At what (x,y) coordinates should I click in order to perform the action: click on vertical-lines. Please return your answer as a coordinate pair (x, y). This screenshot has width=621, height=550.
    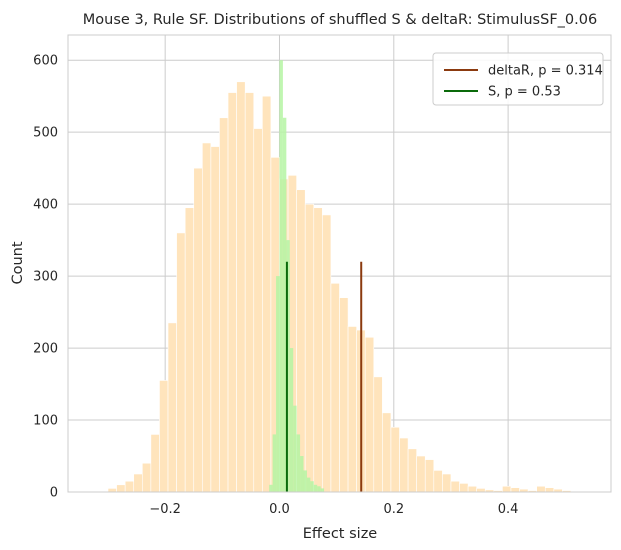
    Looking at the image, I should click on (324, 376).